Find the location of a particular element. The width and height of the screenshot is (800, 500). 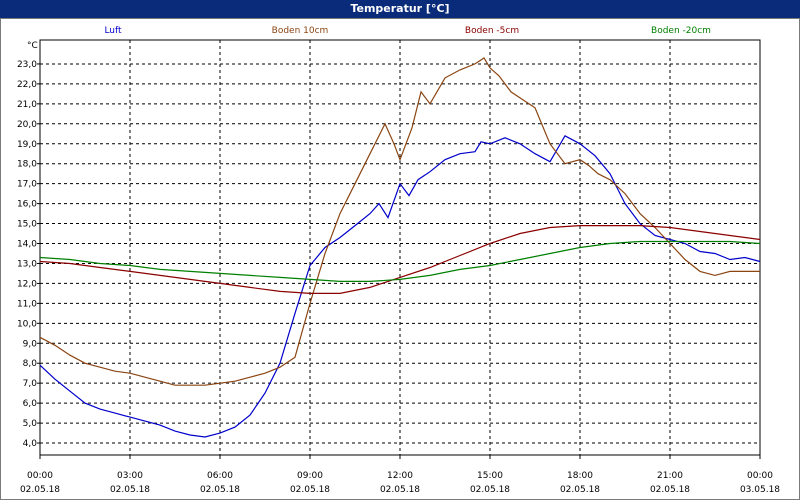

window-title: Temperatur [°C] is located at coordinates (400, 9).